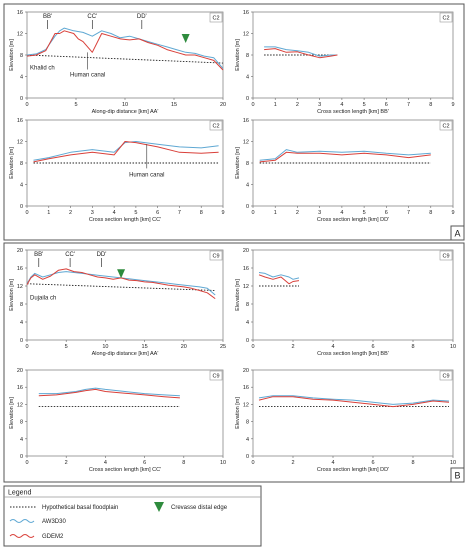 The width and height of the screenshot is (469, 550). Describe the element at coordinates (132, 516) in the screenshot. I see `legend-box` at that location.